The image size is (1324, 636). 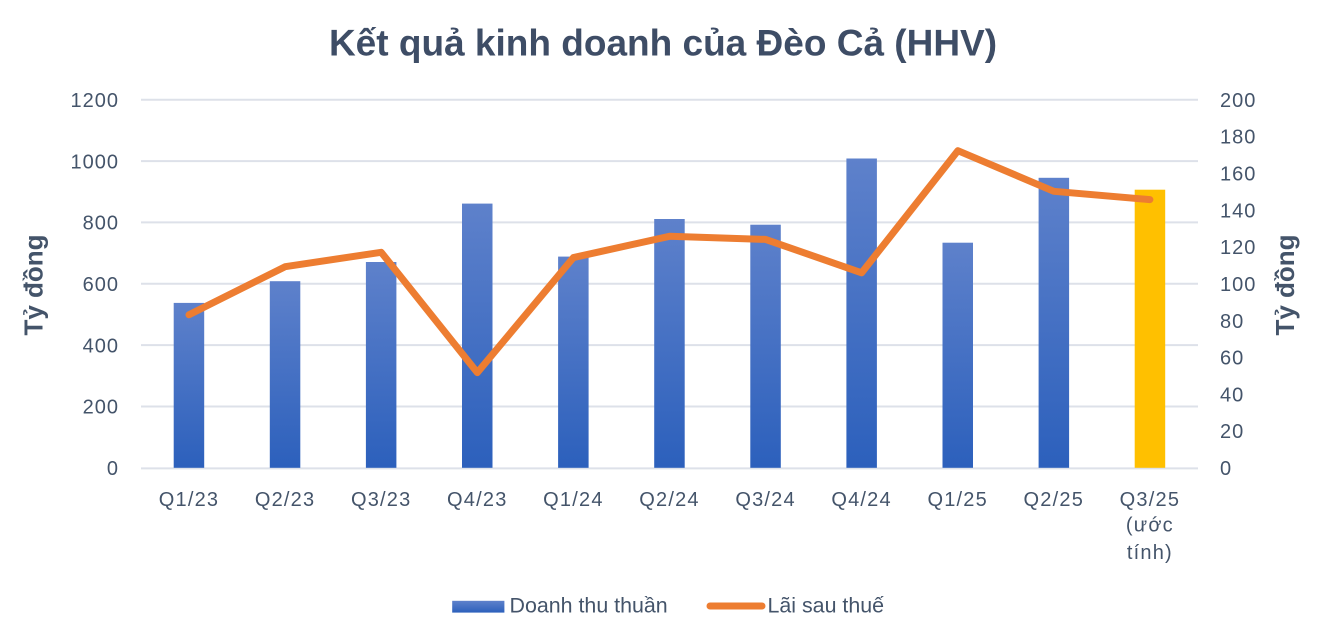 What do you see at coordinates (1232, 395) in the screenshot?
I see `svg-text: 40` at bounding box center [1232, 395].